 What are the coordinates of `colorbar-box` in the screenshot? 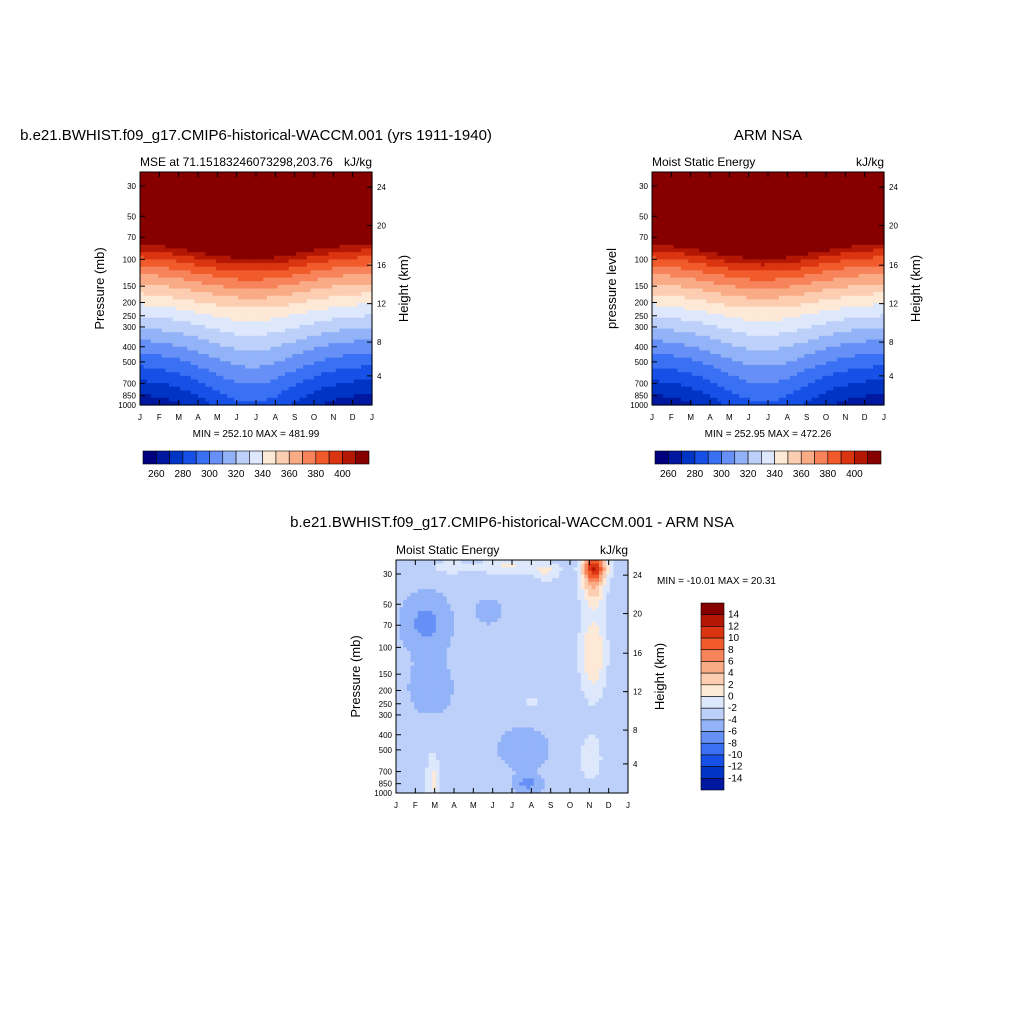 It's located at (202, 457).